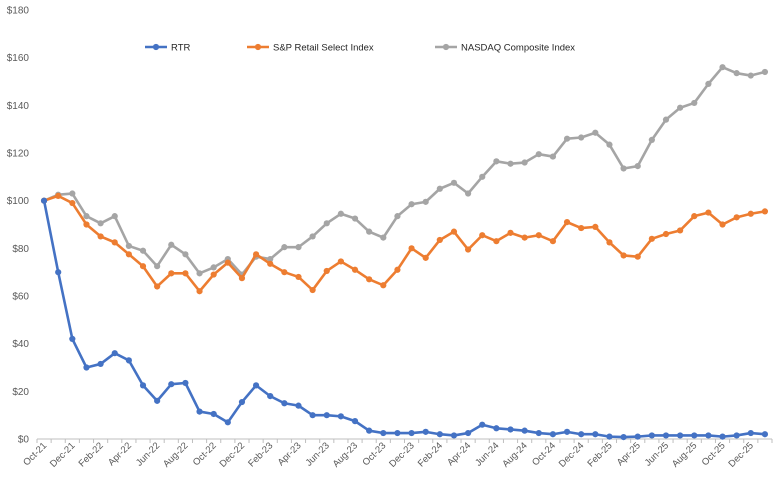  I want to click on x-tick-label: Oct-25, so click(714, 454).